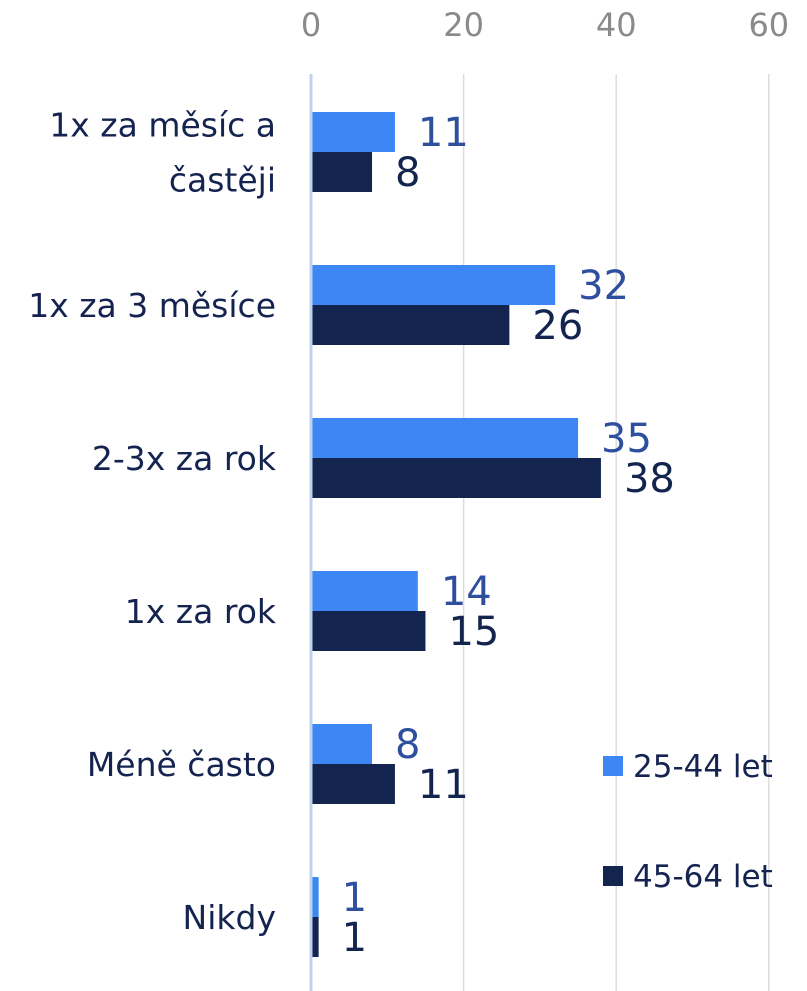 Image resolution: width=807 pixels, height=991 pixels. I want to click on x-tick-label-40: 40, so click(616, 25).